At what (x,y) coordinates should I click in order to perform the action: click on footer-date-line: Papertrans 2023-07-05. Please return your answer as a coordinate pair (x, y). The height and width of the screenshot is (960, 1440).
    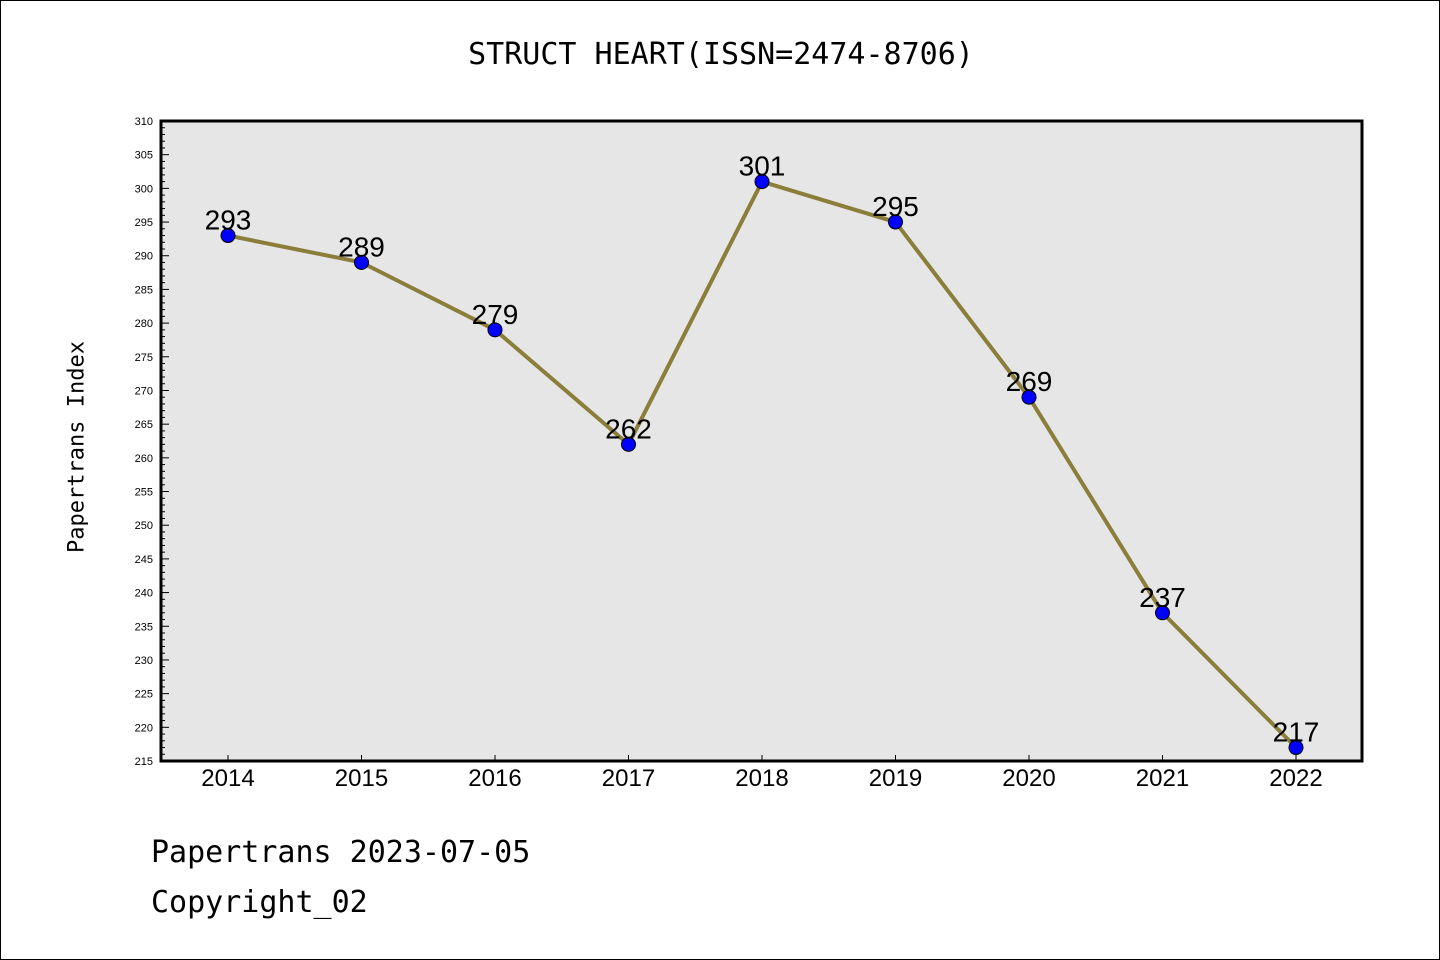
    Looking at the image, I should click on (341, 852).